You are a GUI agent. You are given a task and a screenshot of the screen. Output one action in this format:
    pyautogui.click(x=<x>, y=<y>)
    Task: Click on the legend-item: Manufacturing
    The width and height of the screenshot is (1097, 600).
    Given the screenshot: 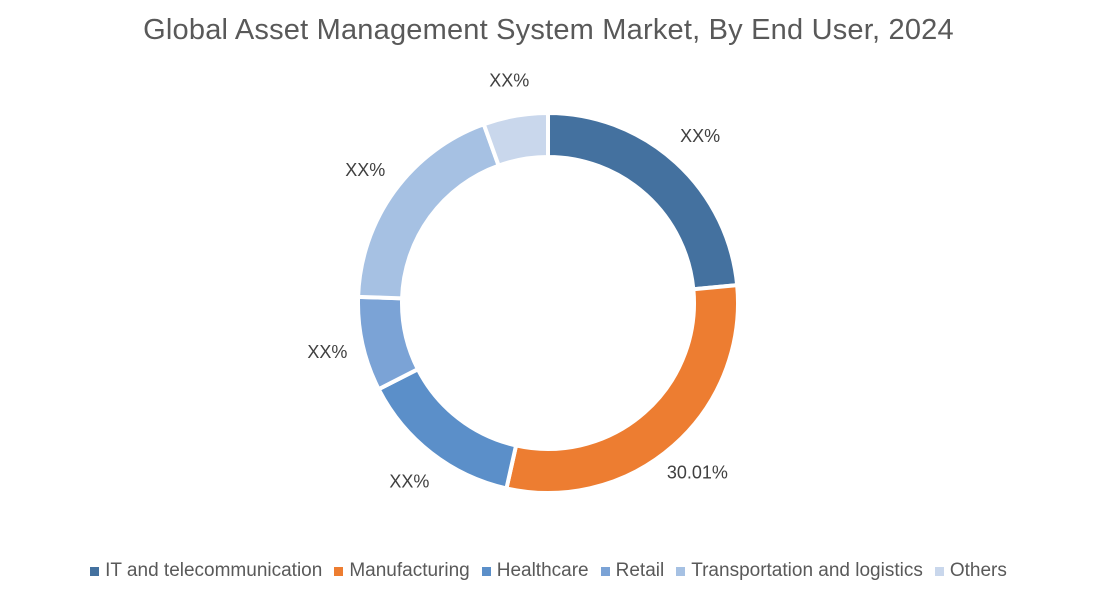 What is the action you would take?
    pyautogui.click(x=402, y=571)
    